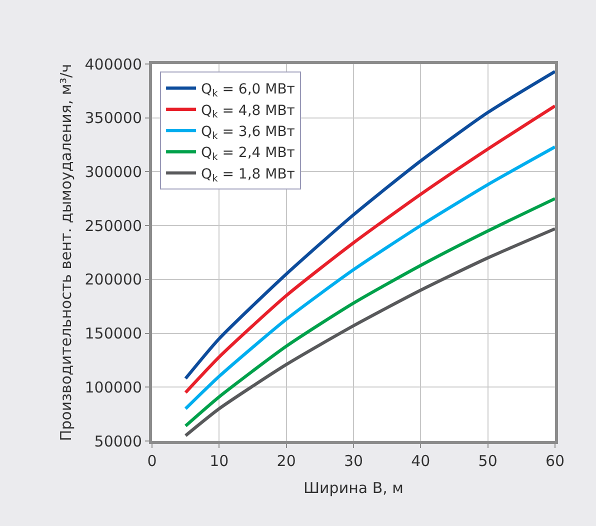 The height and width of the screenshot is (526, 596). Describe the element at coordinates (113, 171) in the screenshot. I see `y-tick-label: 300000` at that location.